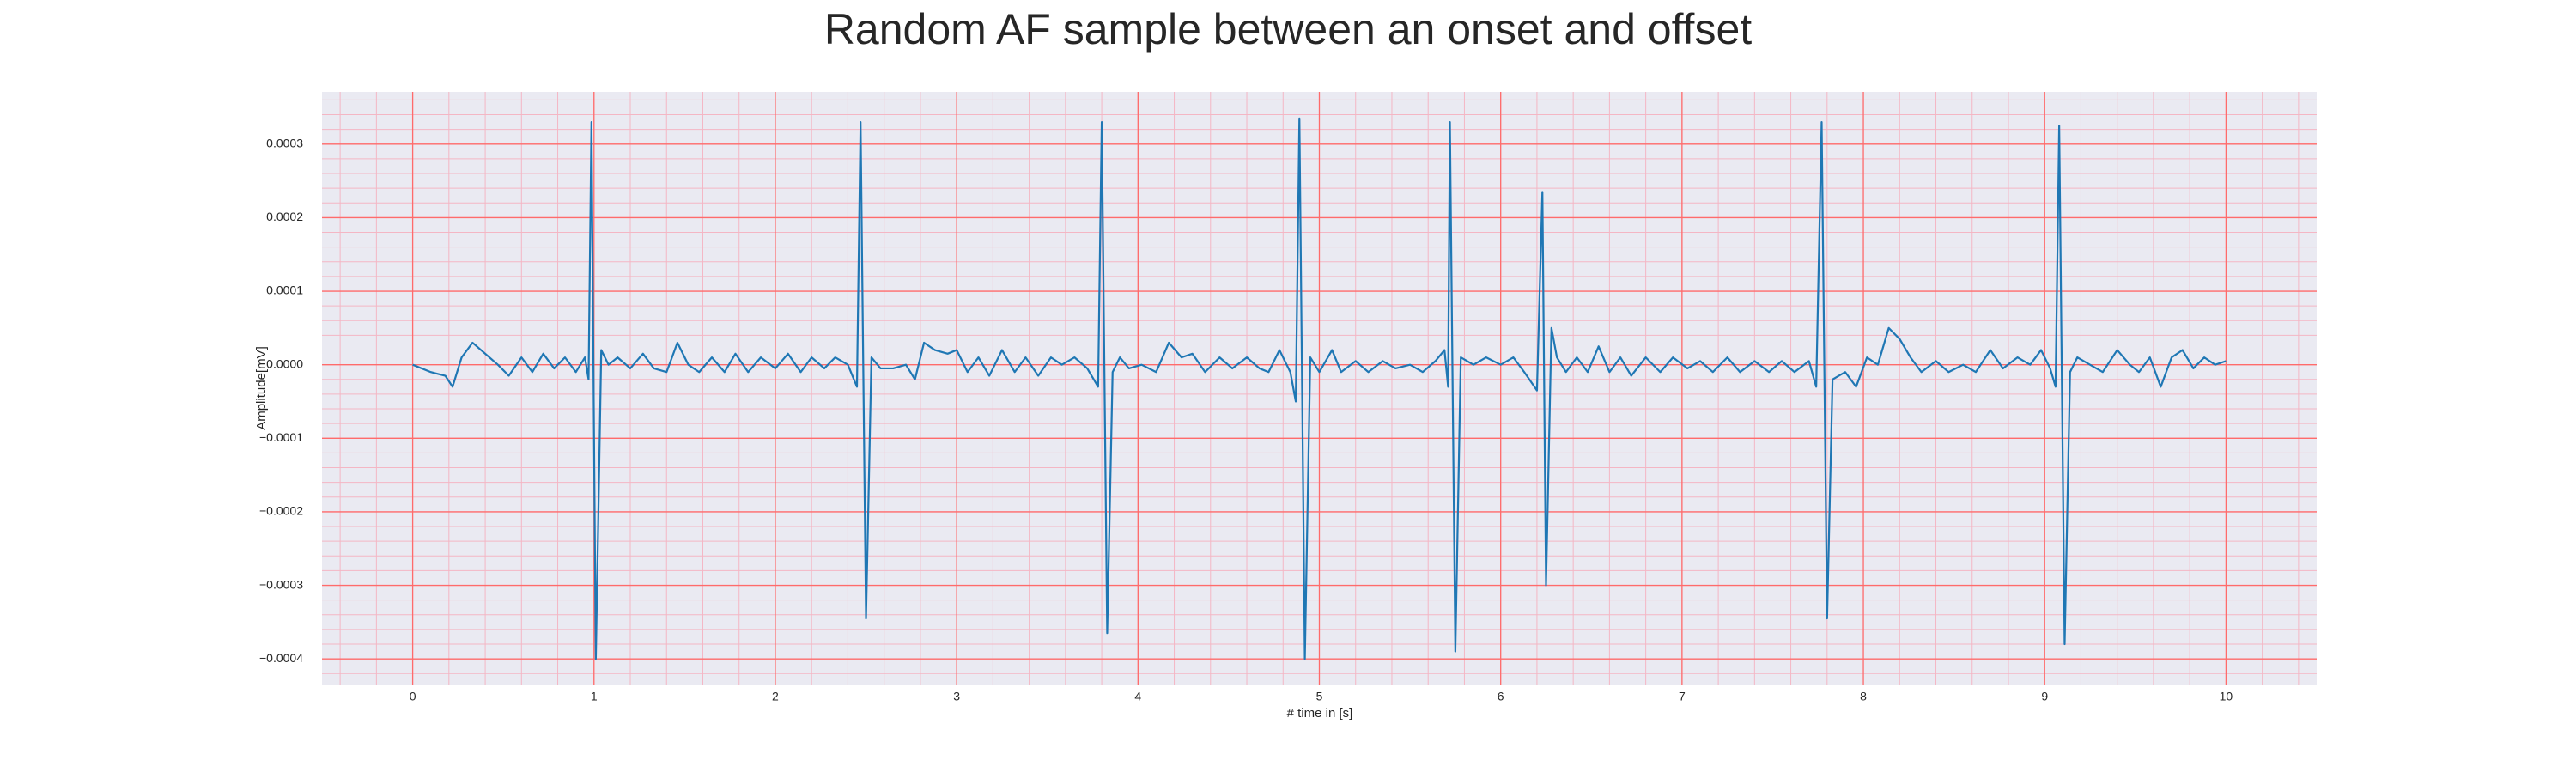  I want to click on y-tick-label: −0.0001, so click(281, 437).